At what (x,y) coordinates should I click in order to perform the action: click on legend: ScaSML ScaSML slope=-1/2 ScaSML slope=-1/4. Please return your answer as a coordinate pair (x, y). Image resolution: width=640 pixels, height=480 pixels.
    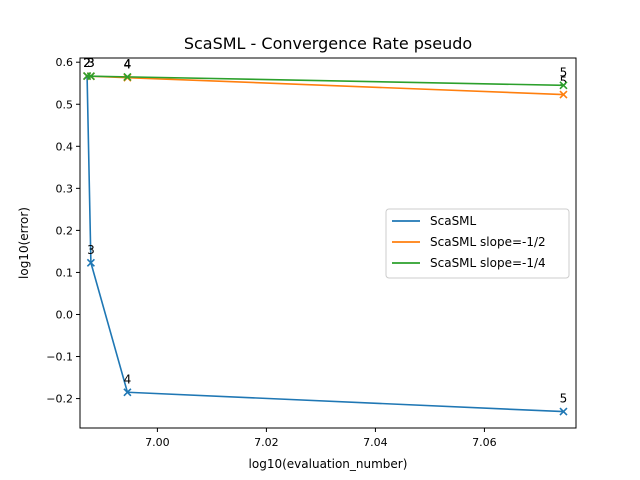
    Looking at the image, I should click on (477, 243).